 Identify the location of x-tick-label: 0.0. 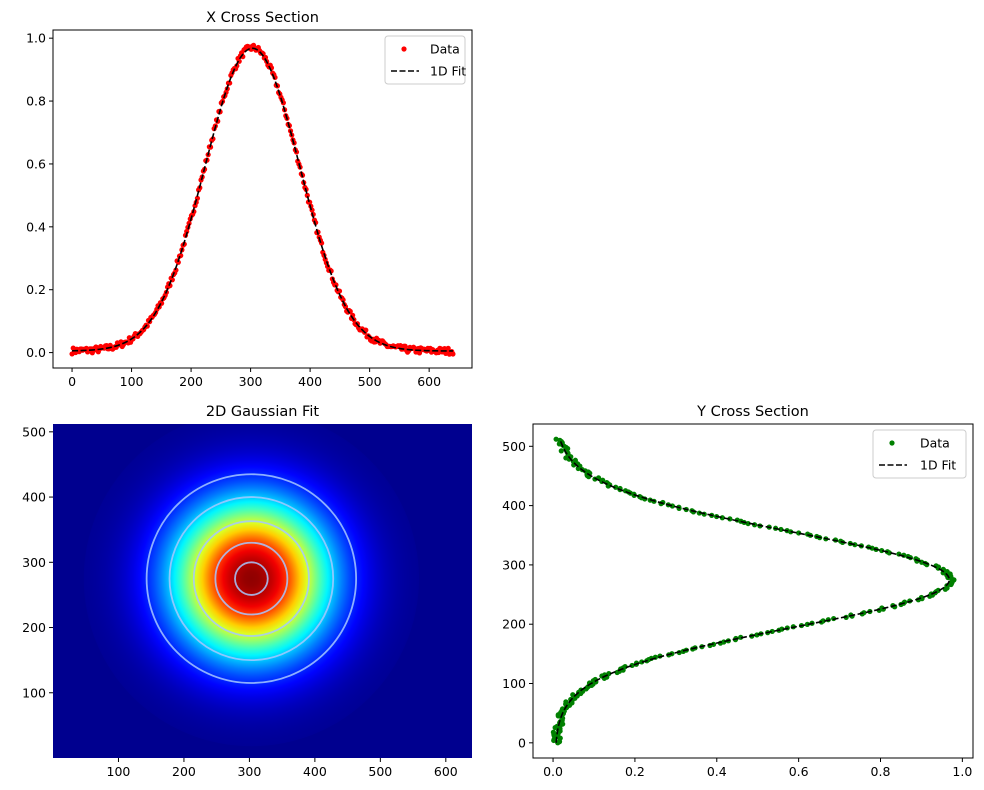
(553, 771).